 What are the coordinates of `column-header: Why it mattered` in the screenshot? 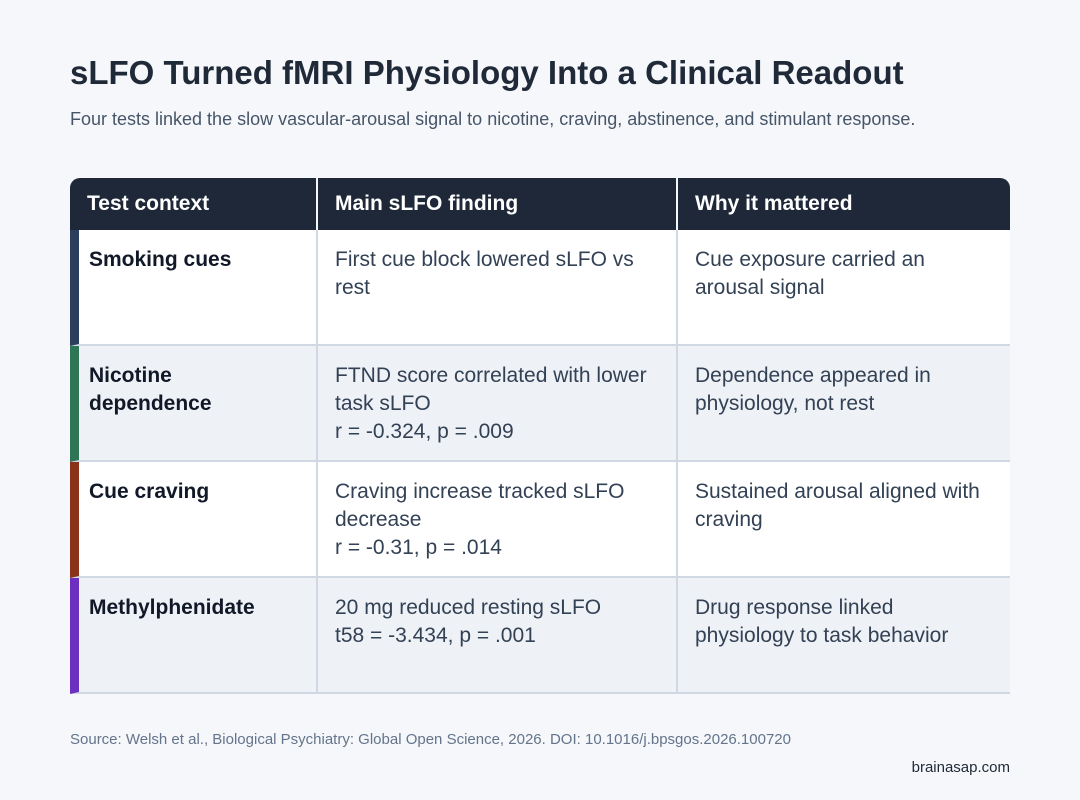 It's located at (843, 204).